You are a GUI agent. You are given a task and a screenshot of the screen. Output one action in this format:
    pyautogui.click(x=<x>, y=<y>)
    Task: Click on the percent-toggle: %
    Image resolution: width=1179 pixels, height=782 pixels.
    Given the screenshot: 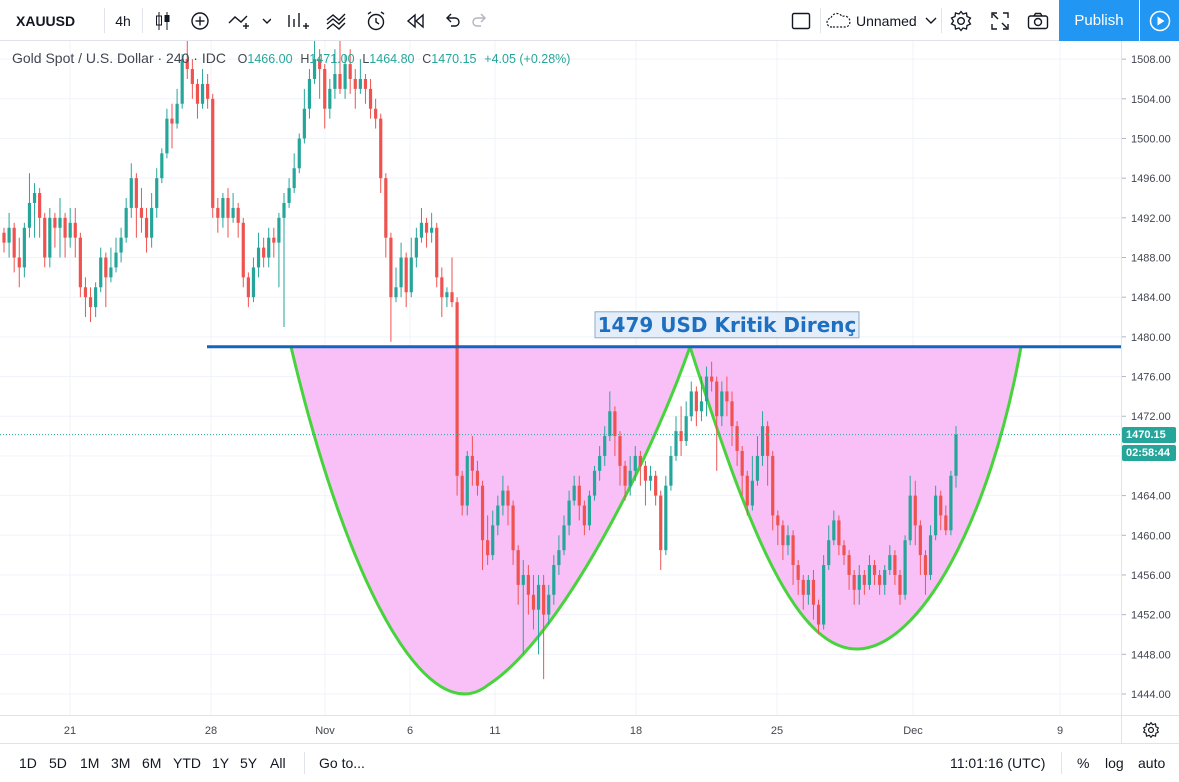 What is the action you would take?
    pyautogui.click(x=1083, y=762)
    